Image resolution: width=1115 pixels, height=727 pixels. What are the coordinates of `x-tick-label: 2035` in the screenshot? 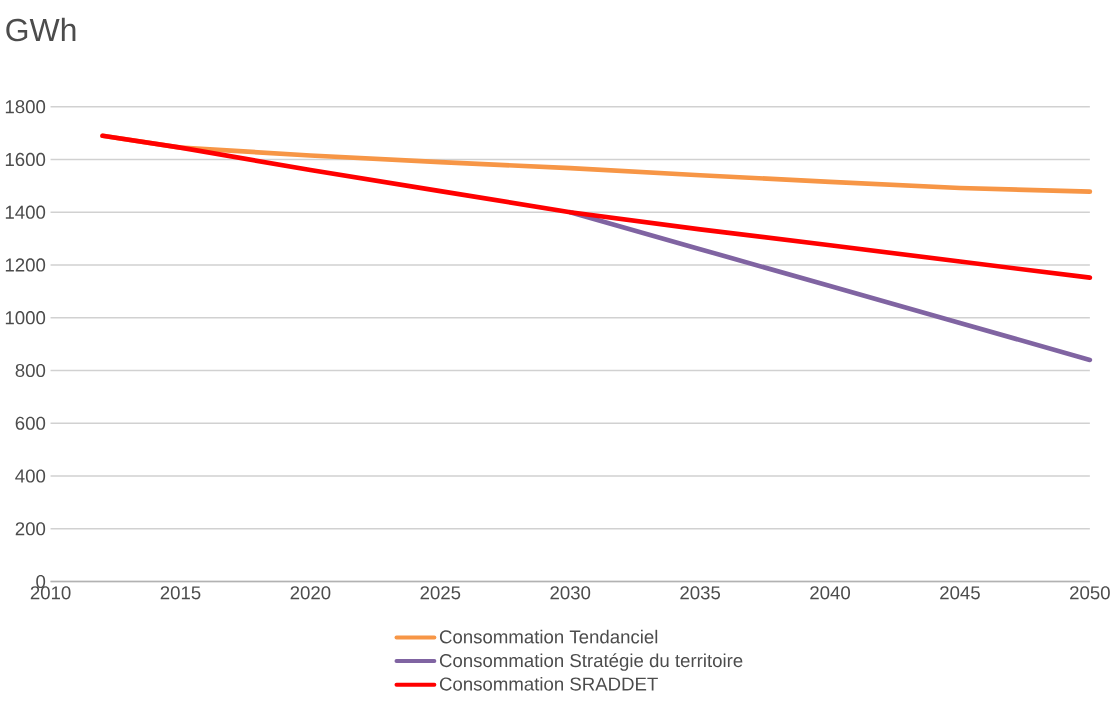 It's located at (700, 593).